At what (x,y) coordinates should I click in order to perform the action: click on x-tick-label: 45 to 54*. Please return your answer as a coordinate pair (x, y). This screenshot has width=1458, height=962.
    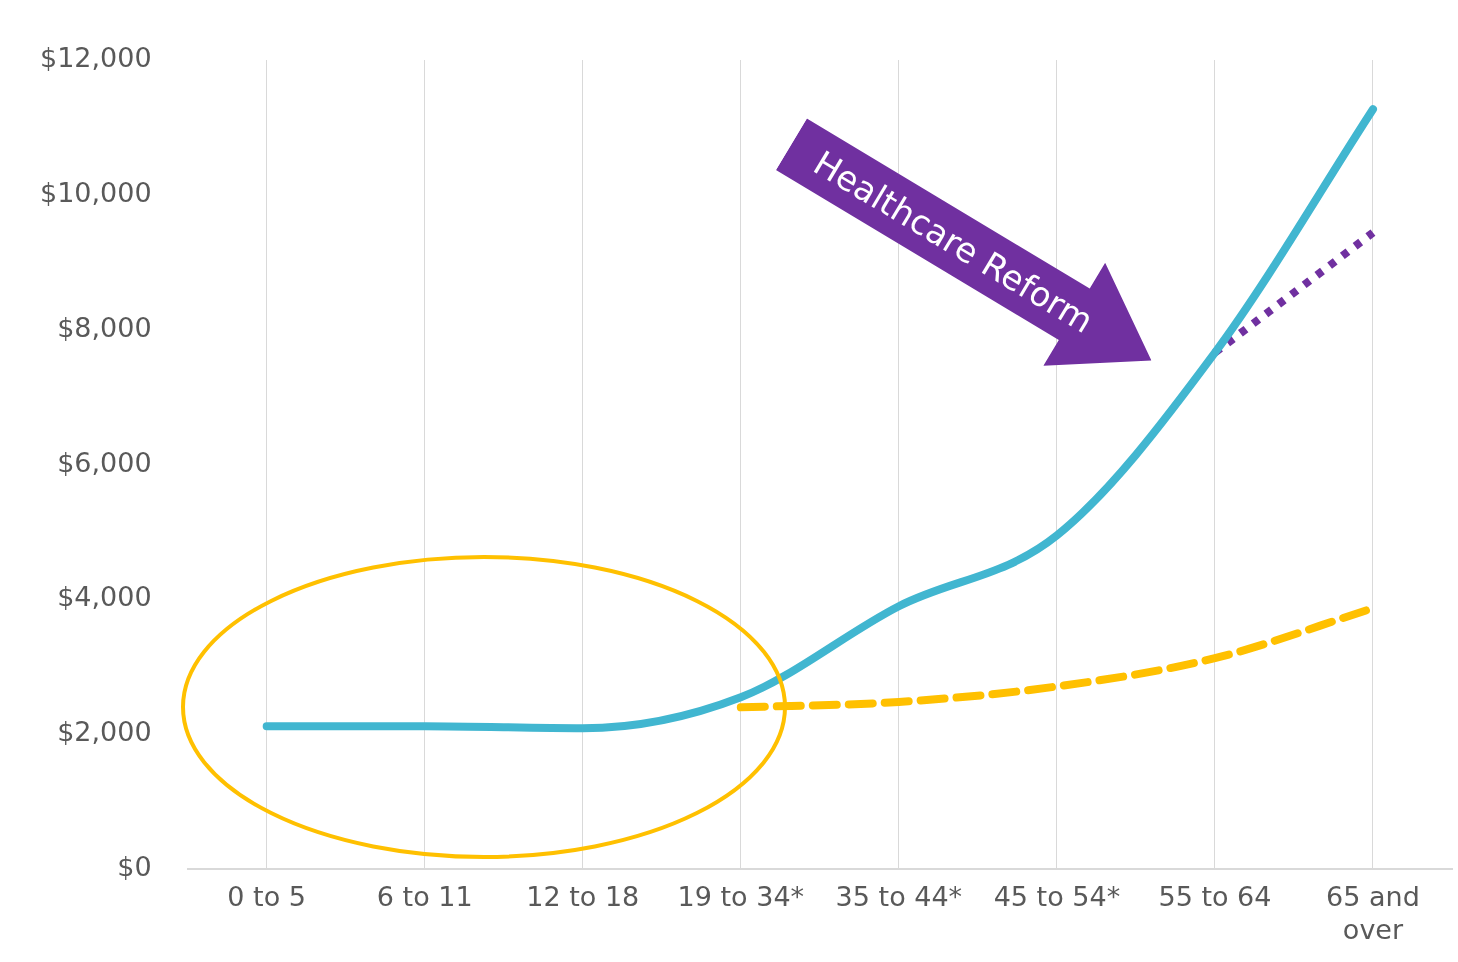
    Looking at the image, I should click on (1057, 897).